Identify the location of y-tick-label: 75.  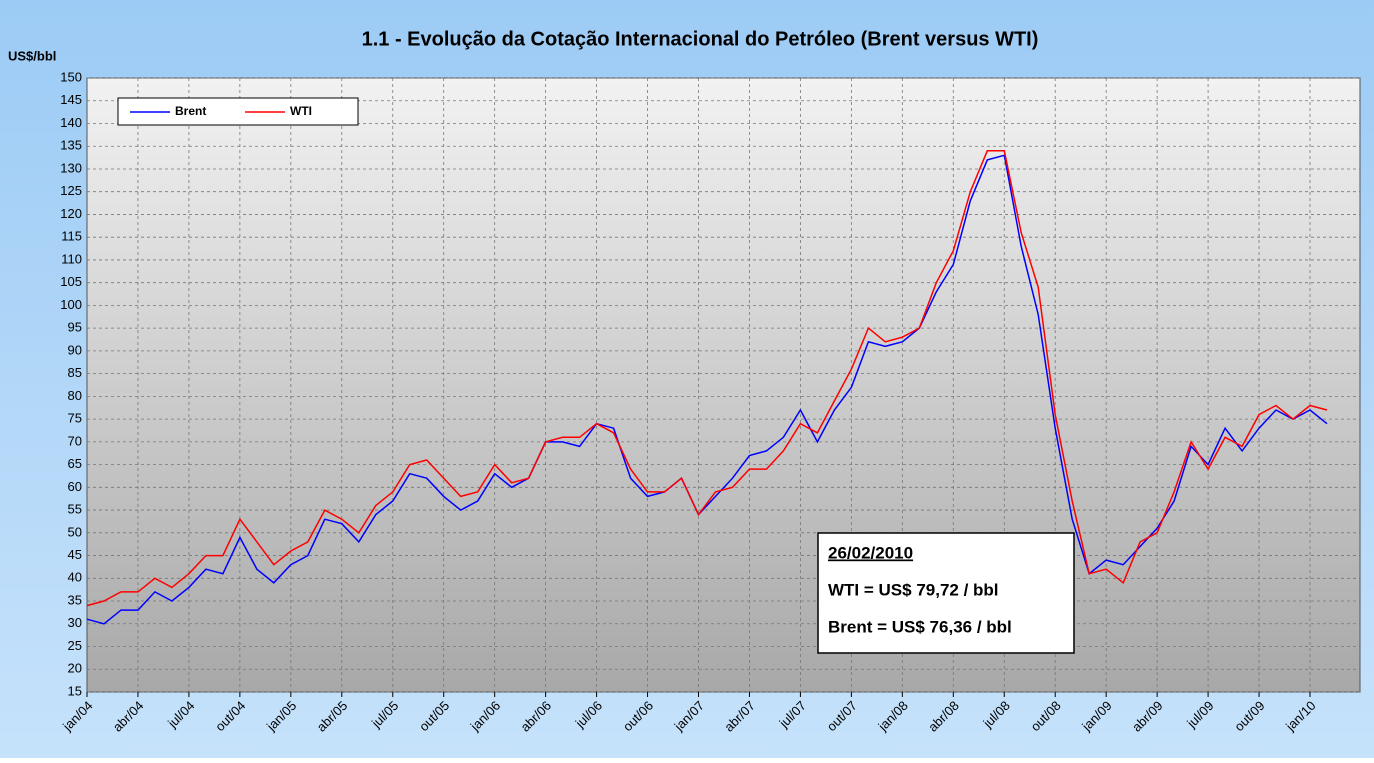
(75, 418).